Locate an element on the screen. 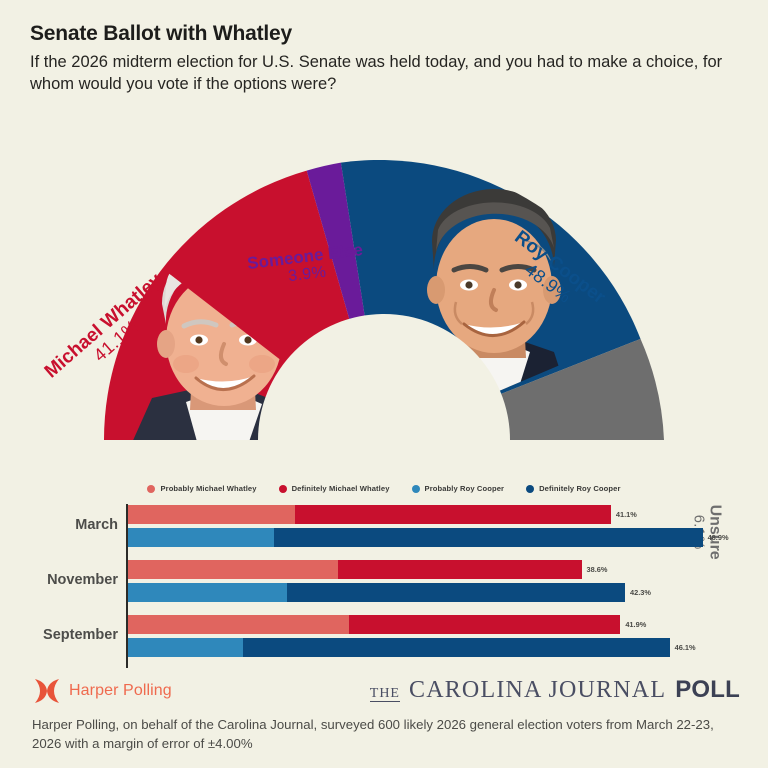 The height and width of the screenshot is (768, 768). chart-axis-line is located at coordinates (127, 586).